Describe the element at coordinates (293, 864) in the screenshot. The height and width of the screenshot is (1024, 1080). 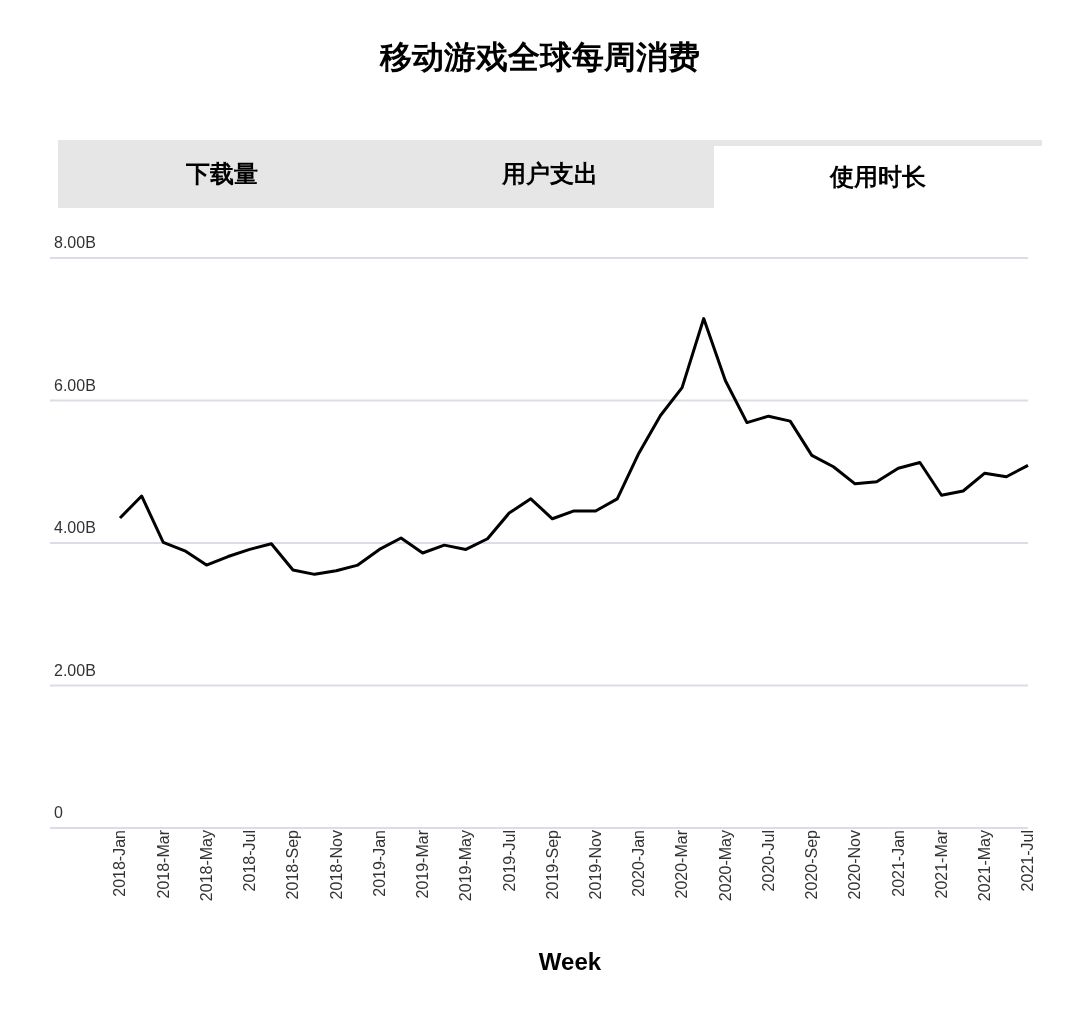
I see `x-tick-label: 2018-Sep` at that location.